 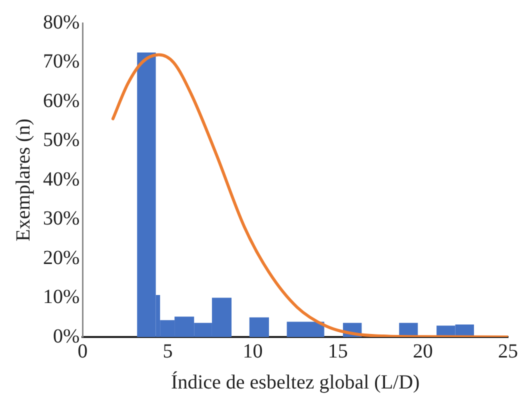 What do you see at coordinates (61, 257) in the screenshot?
I see `y-tick-label: 20%` at bounding box center [61, 257].